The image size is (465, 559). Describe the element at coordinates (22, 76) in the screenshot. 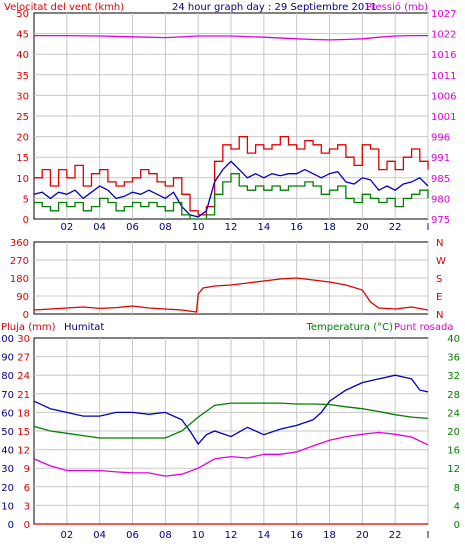

I see `y-tick-label: 35` at that location.